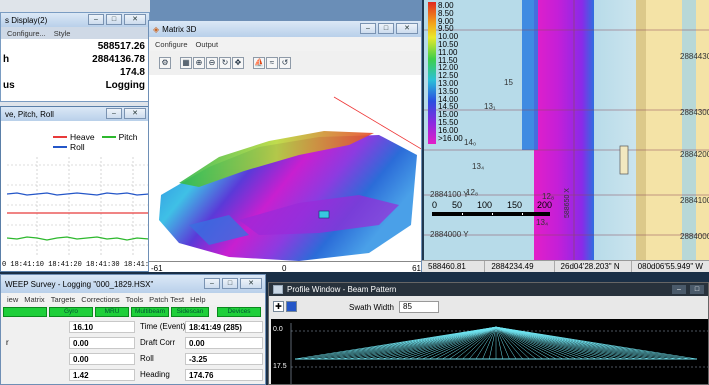 The width and height of the screenshot is (709, 385). I want to click on matrix-settings-icon: ⚙, so click(165, 63).